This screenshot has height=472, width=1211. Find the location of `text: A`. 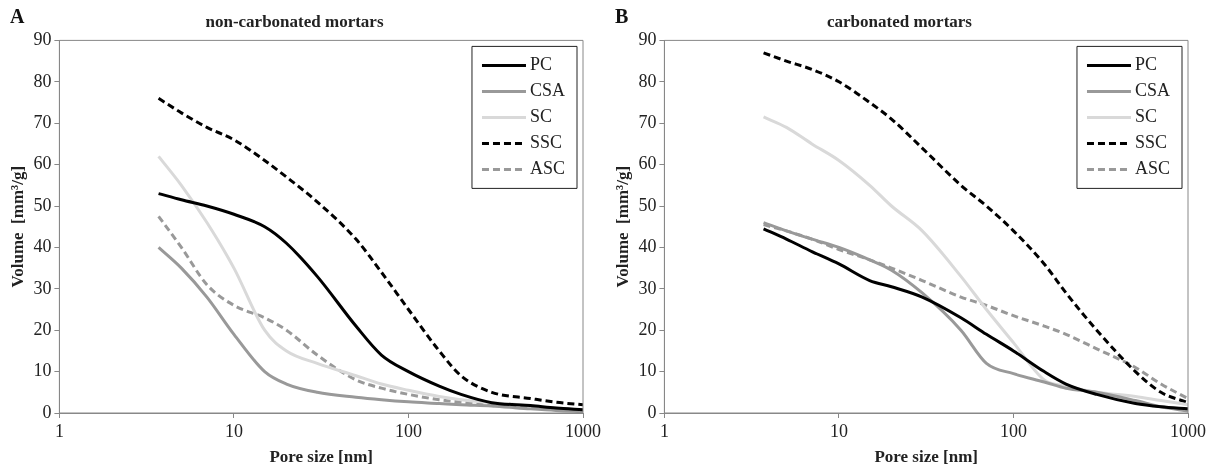

text: A is located at coordinates (17, 16).